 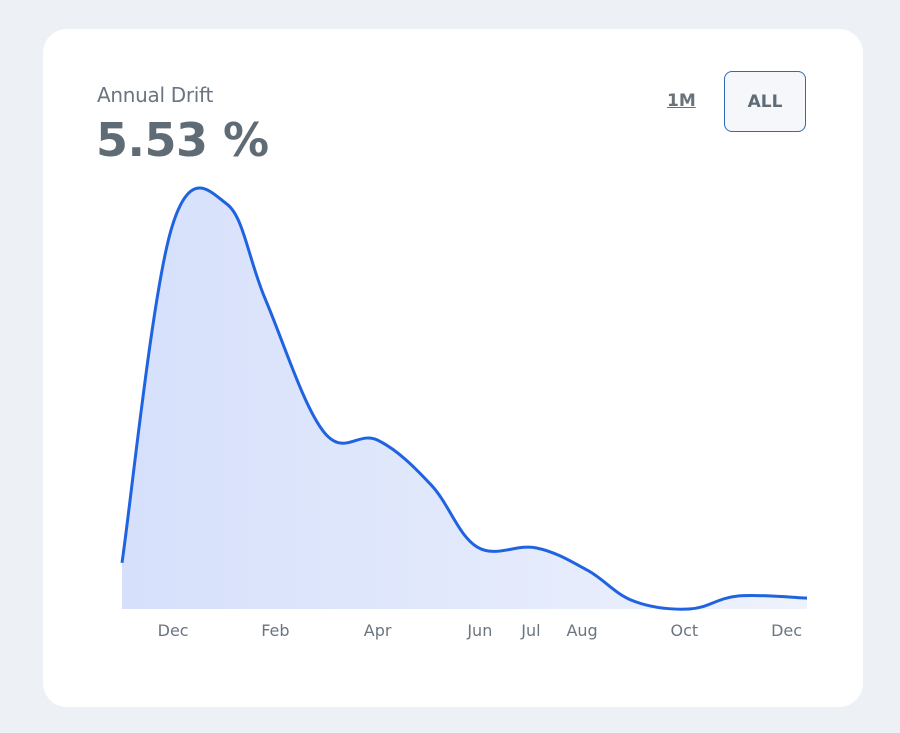 What do you see at coordinates (530, 630) in the screenshot?
I see `x-tick-label: Jul` at bounding box center [530, 630].